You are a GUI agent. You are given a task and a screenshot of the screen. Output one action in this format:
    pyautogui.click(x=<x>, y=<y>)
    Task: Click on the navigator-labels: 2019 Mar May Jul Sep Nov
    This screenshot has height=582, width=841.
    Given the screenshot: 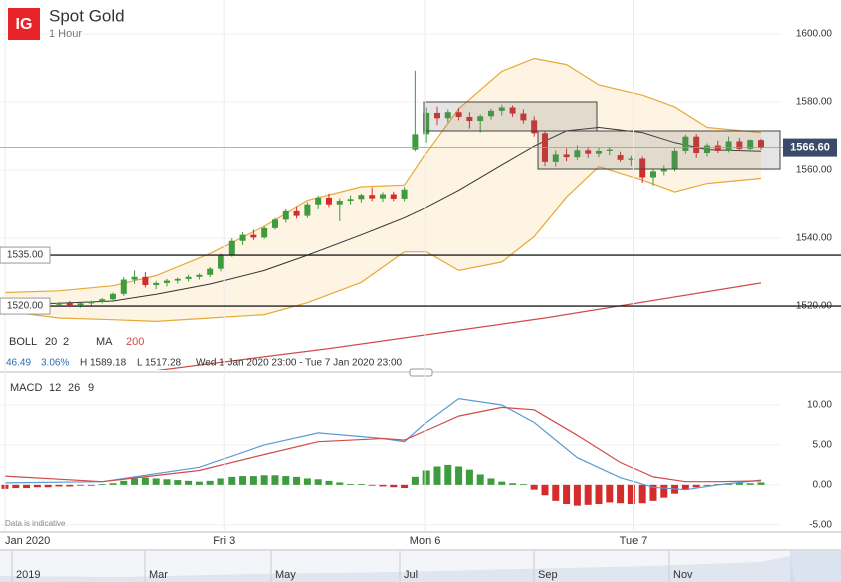 What is the action you would take?
    pyautogui.click(x=352, y=566)
    